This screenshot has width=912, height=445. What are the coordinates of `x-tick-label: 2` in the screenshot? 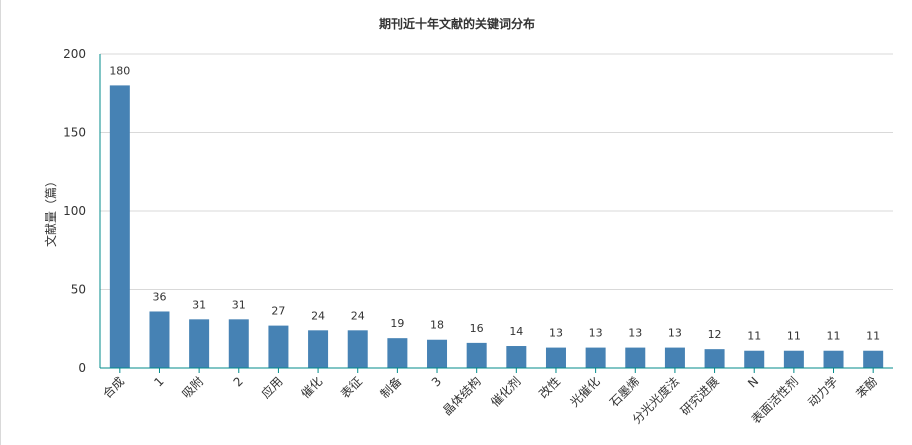 It's located at (238, 381).